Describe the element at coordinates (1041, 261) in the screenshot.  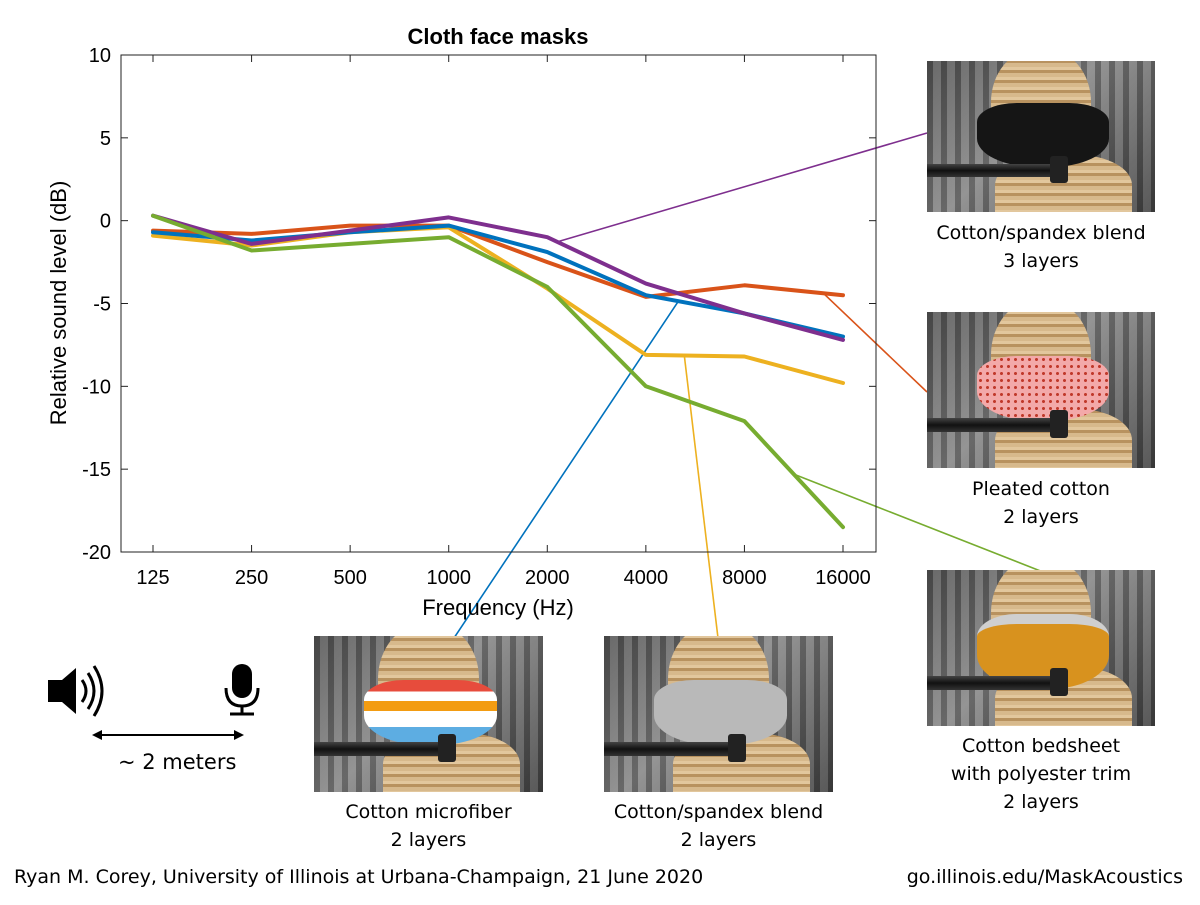
I see `caption-line: 3 layers` at that location.